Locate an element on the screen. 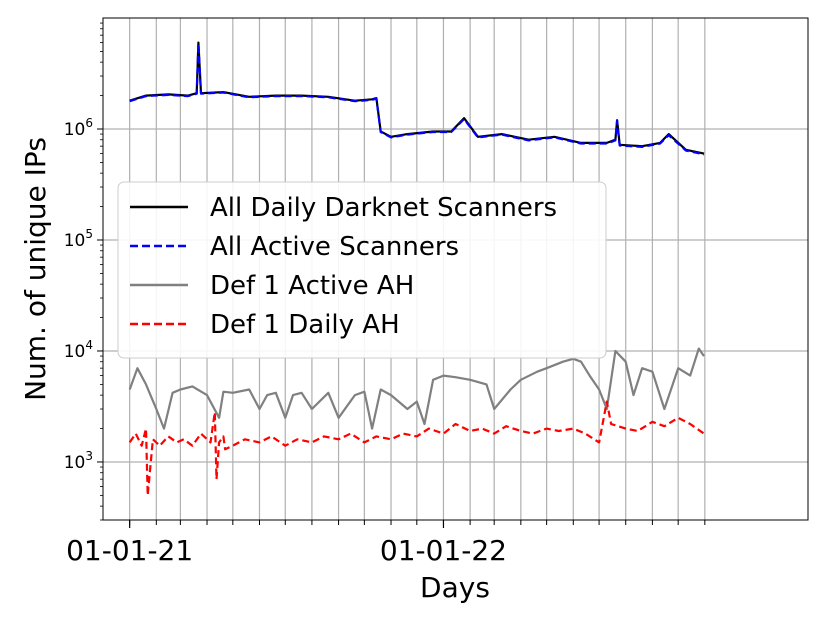 The image size is (830, 623). x-tick-label: 01-01-21 is located at coordinates (129, 550).